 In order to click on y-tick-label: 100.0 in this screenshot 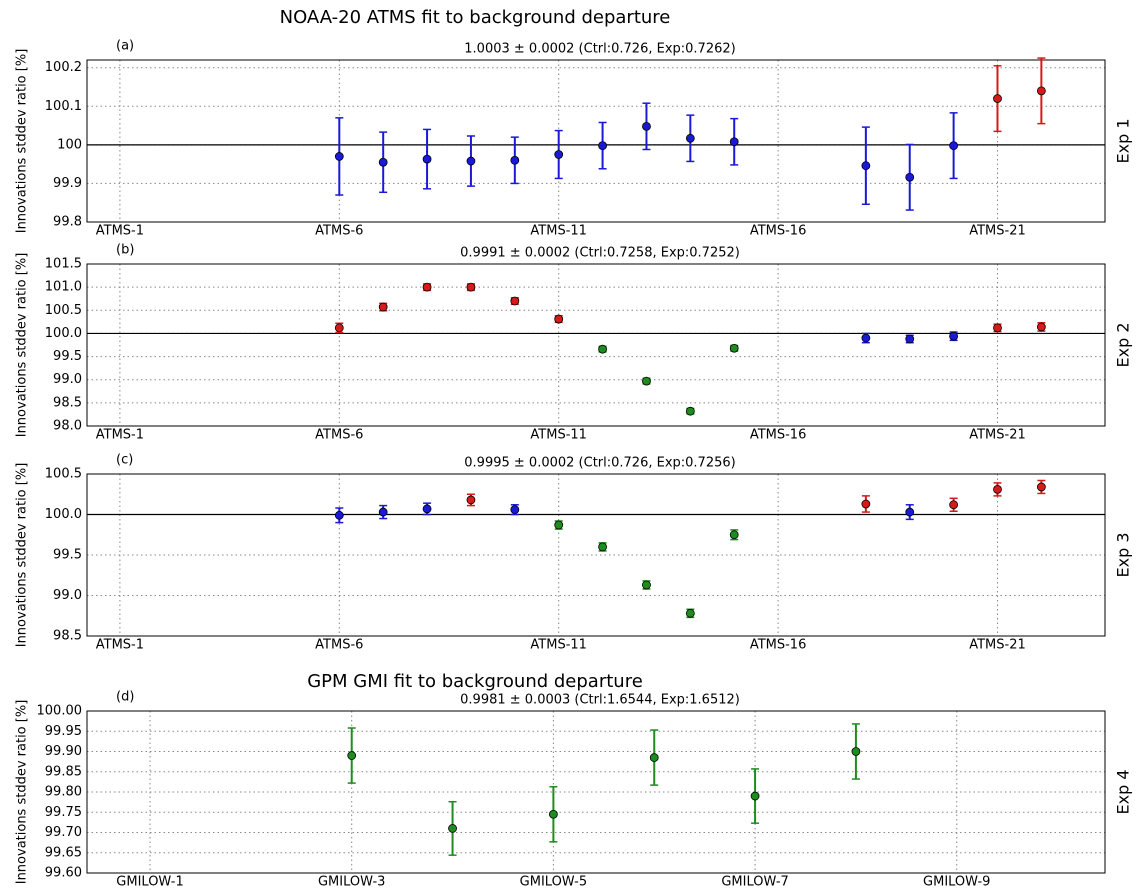, I will do `click(63, 514)`.